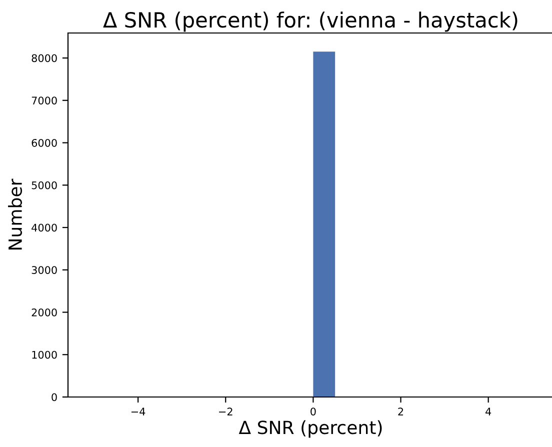 This screenshot has width=552, height=447. I want to click on y-tick-label: 7000, so click(44, 100).